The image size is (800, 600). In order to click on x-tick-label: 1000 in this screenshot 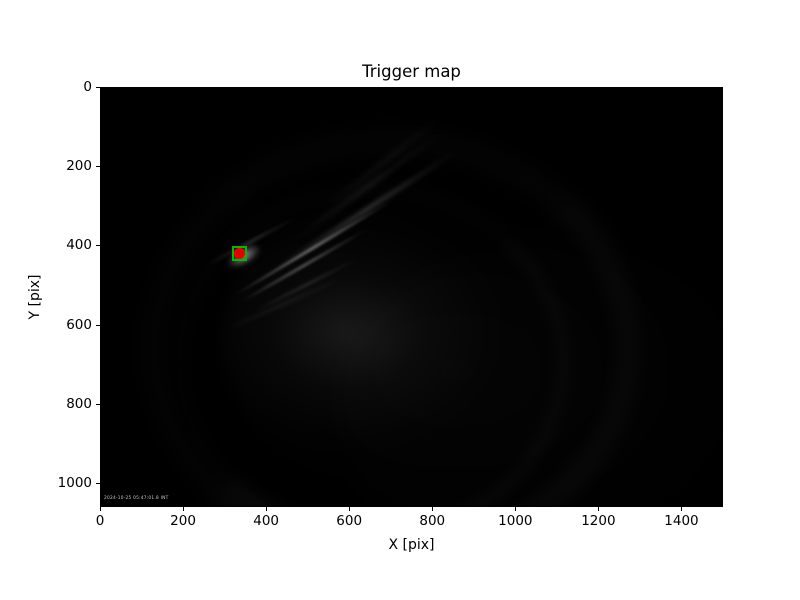, I will do `click(515, 521)`.